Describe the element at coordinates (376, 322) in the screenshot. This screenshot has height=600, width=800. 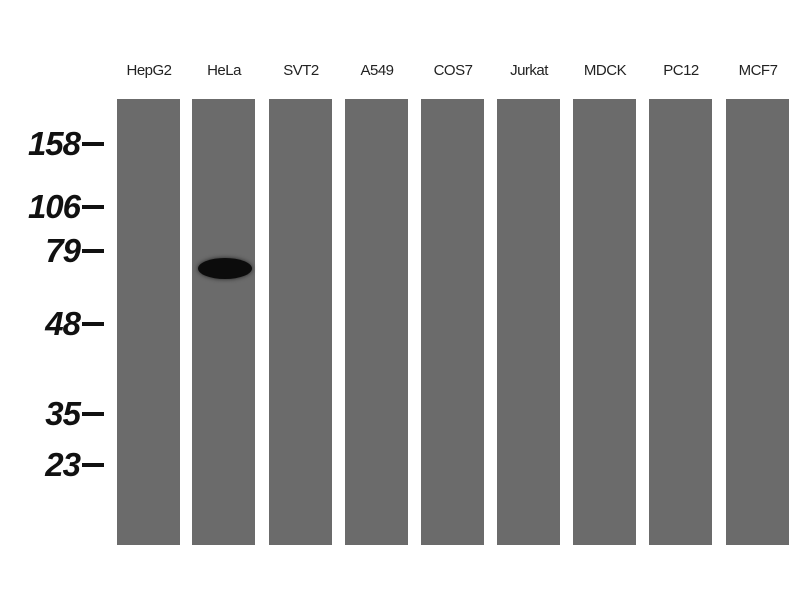
I see `lane-a549` at that location.